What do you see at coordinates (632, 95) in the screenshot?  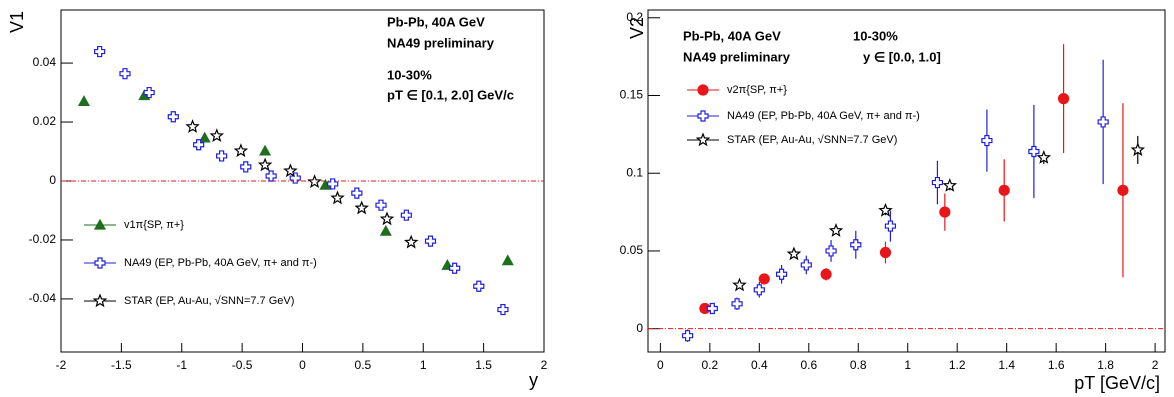 I see `y-tick-label: 0.15` at bounding box center [632, 95].